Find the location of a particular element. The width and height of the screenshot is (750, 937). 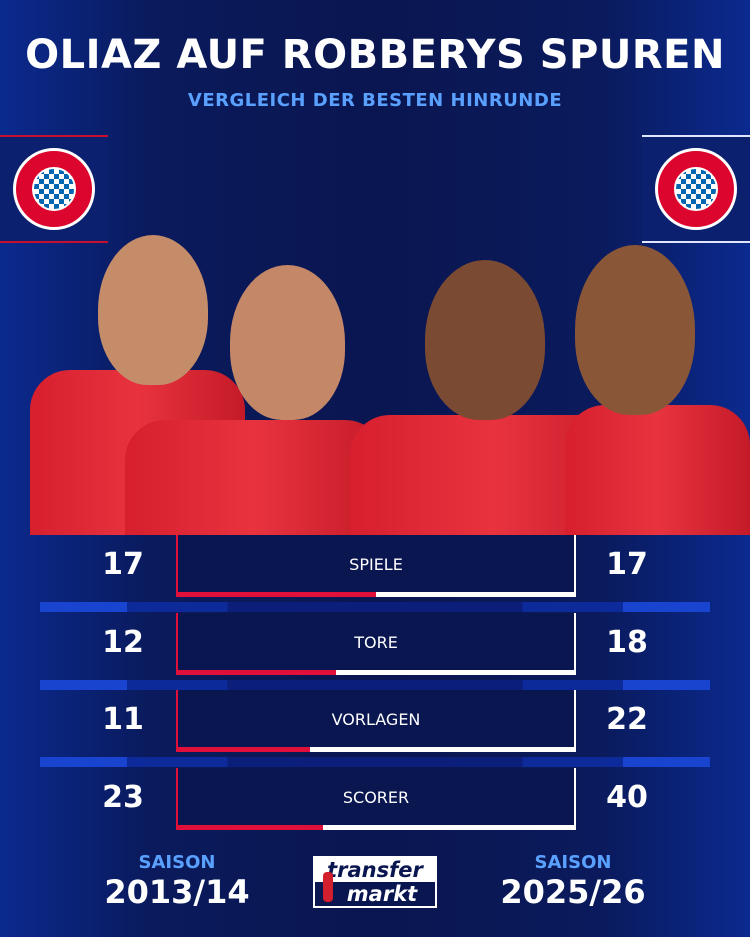

brand-bottom: markt is located at coordinates (375, 894).